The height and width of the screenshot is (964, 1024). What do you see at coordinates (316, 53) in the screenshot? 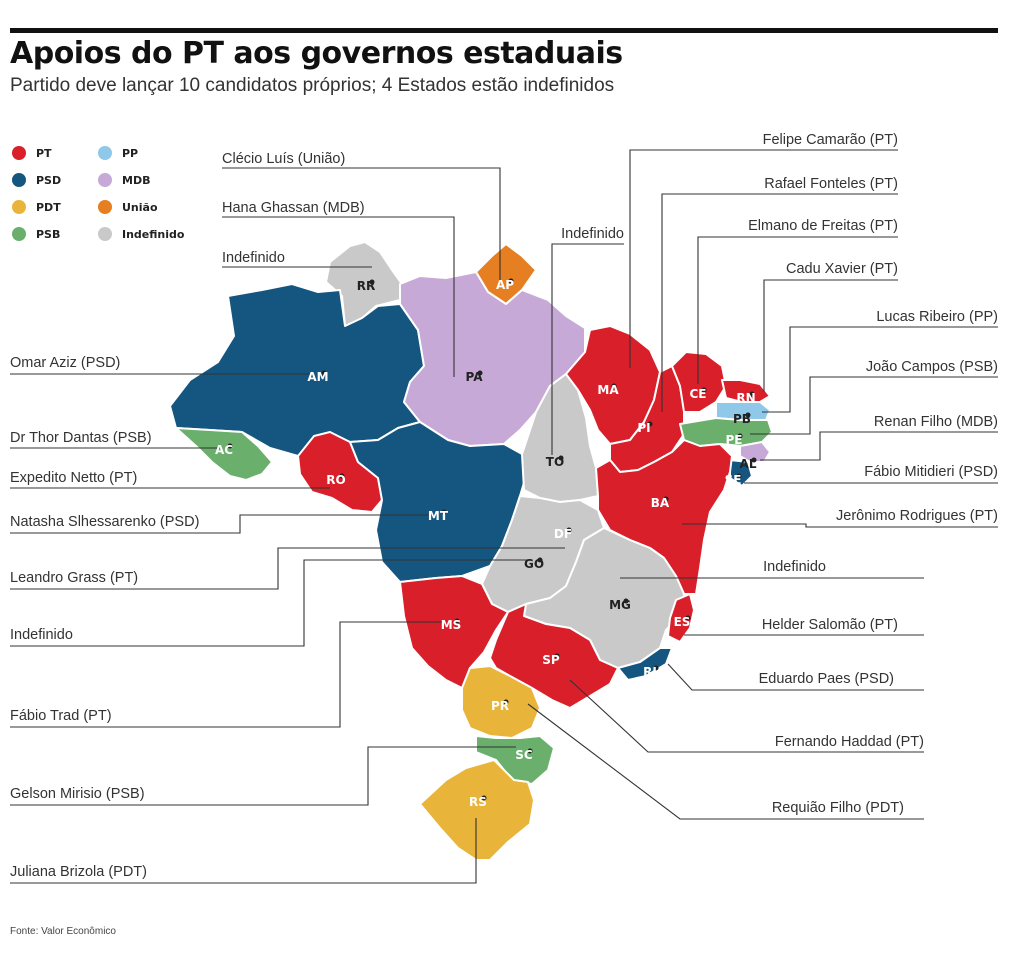
I see `page-title: Apoios do PT aos governos estaduais` at bounding box center [316, 53].